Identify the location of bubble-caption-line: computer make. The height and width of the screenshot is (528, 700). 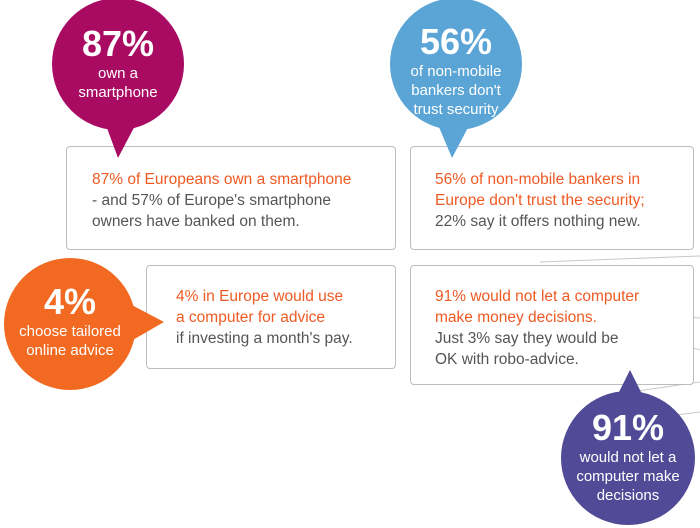
(628, 476).